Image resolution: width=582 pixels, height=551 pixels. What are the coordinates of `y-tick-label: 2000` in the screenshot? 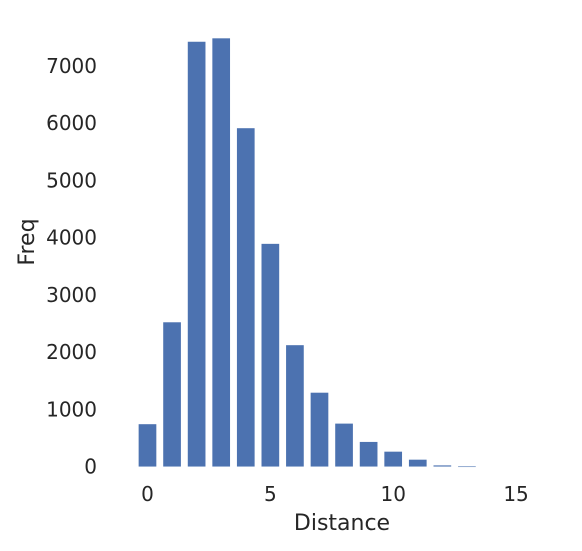 It's located at (71, 352).